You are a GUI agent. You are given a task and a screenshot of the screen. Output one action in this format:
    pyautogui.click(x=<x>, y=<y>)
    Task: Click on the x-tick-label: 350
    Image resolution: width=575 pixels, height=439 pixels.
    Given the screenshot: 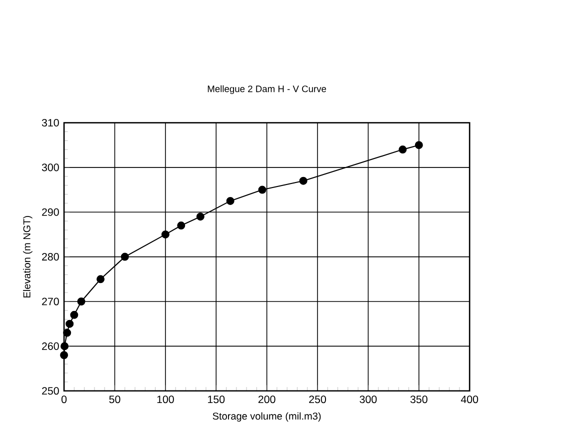 What is the action you would take?
    pyautogui.click(x=419, y=400)
    